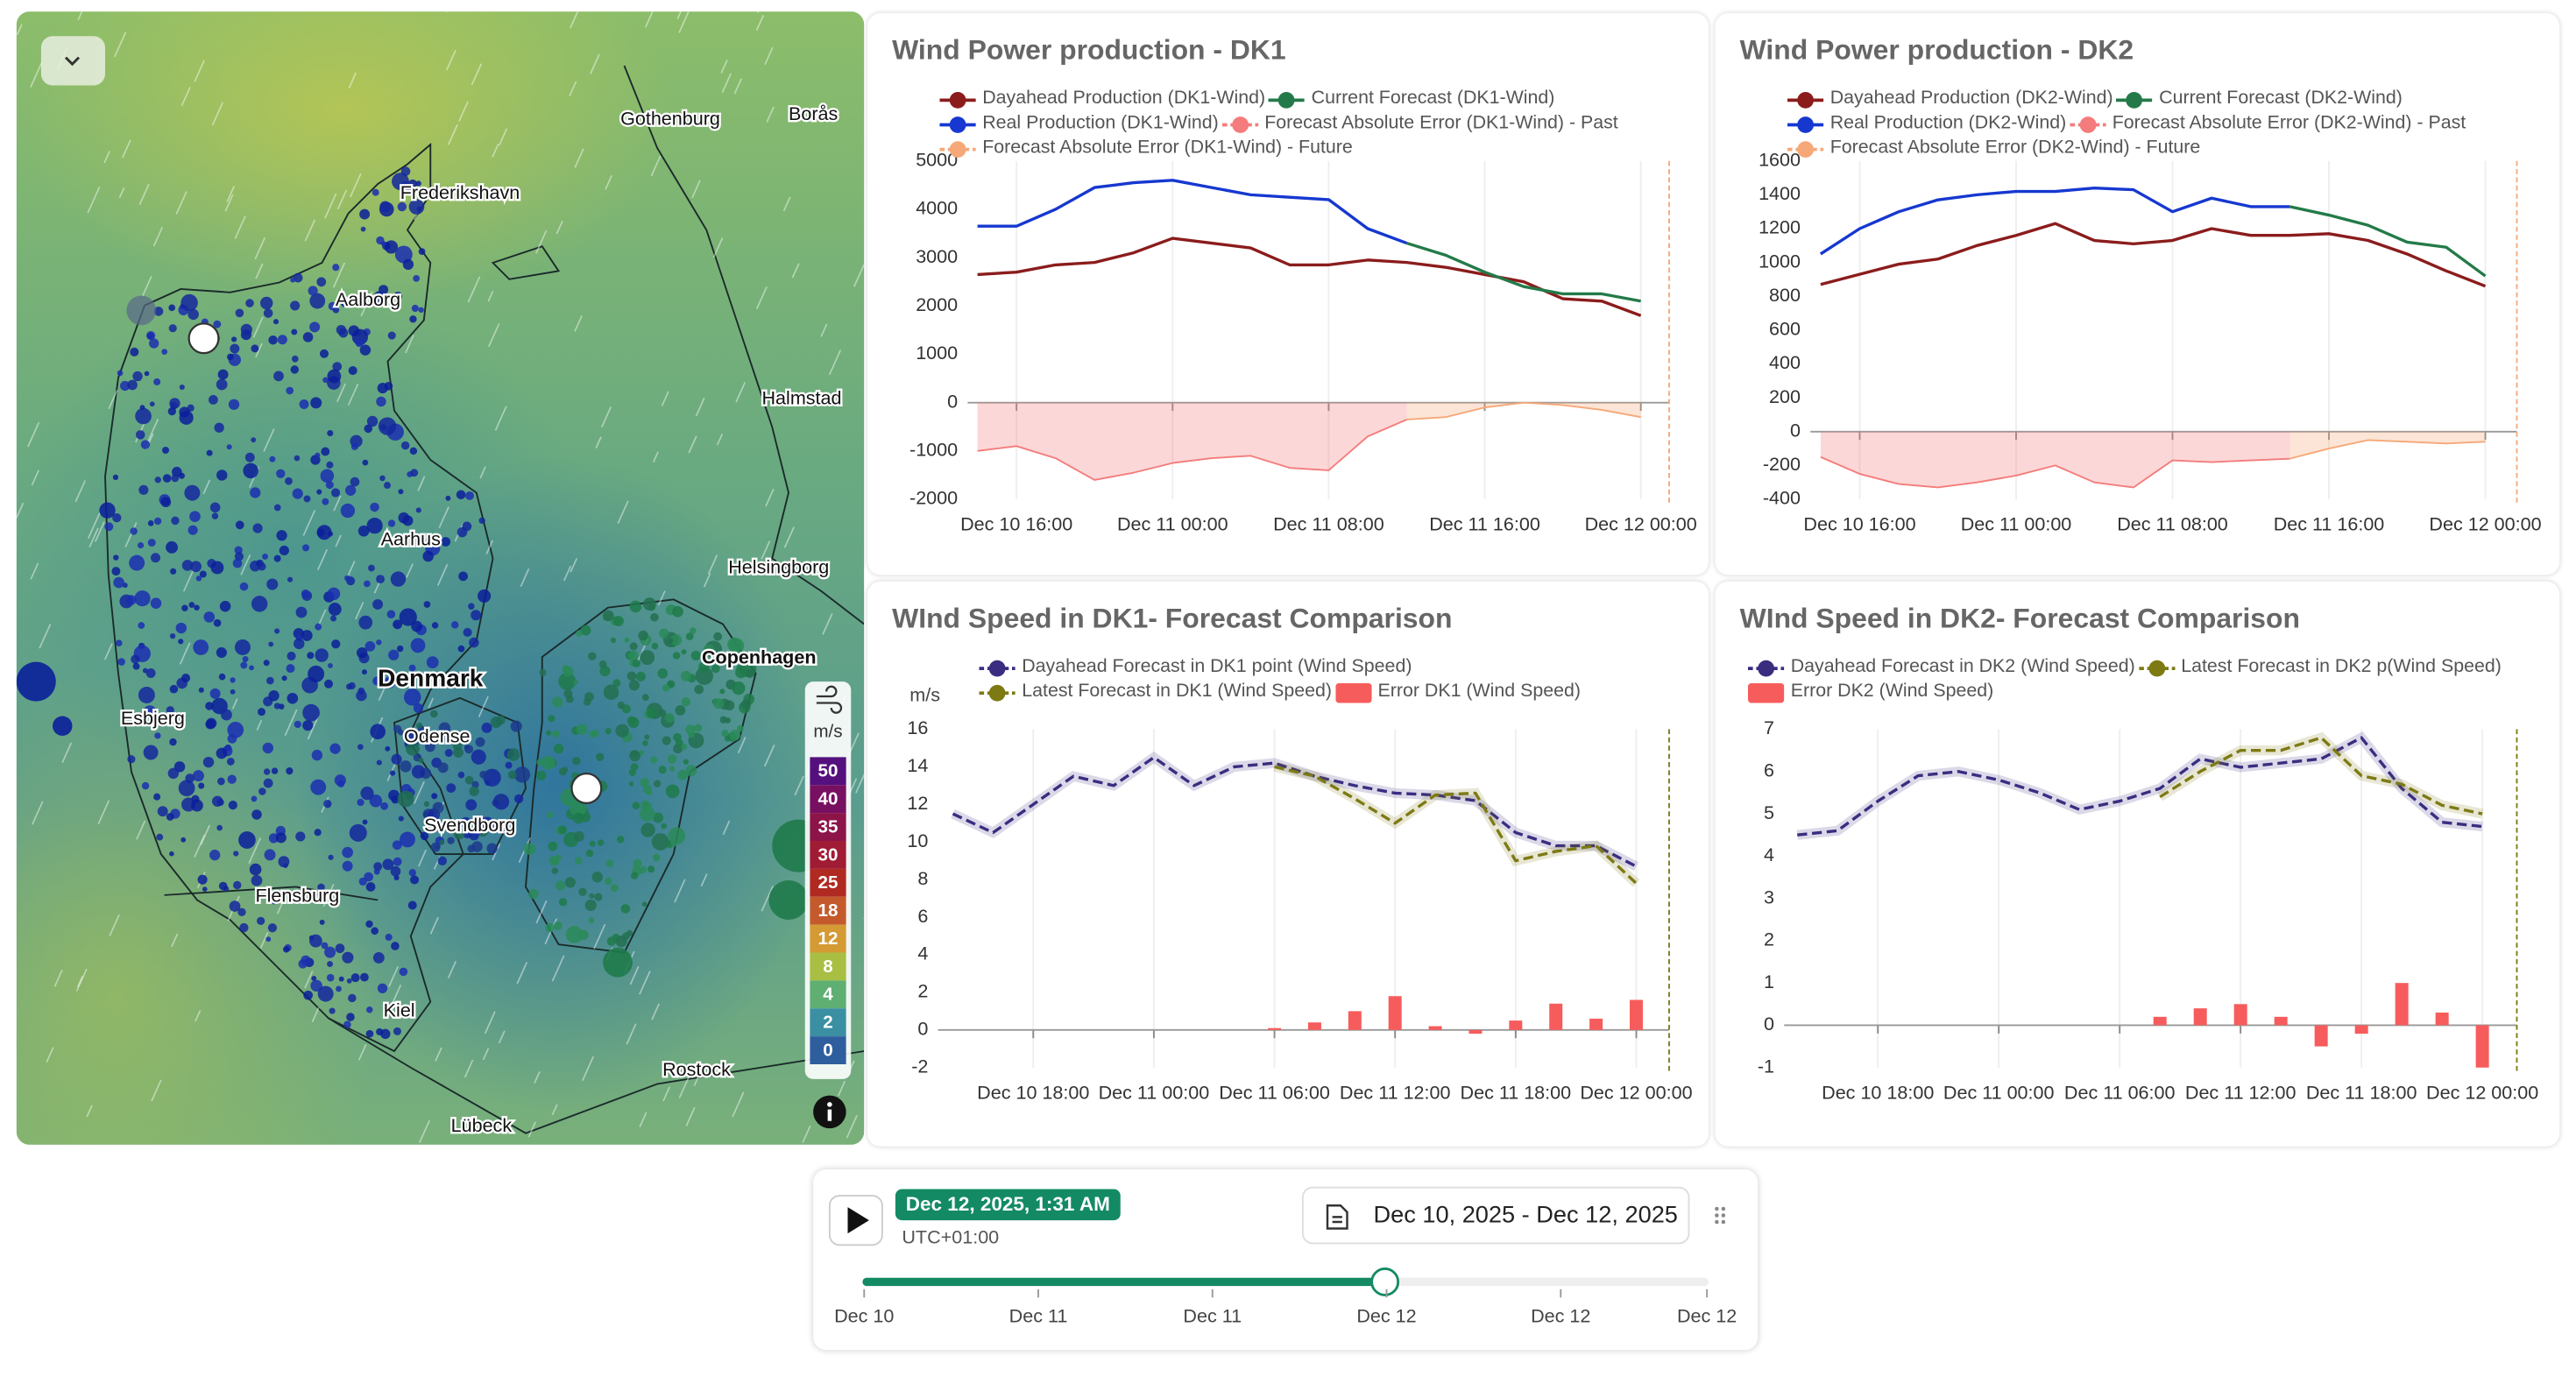  What do you see at coordinates (1941, 667) in the screenshot?
I see `legend-item: Dayahead Forecast in DK2 (Wind Speed)` at bounding box center [1941, 667].